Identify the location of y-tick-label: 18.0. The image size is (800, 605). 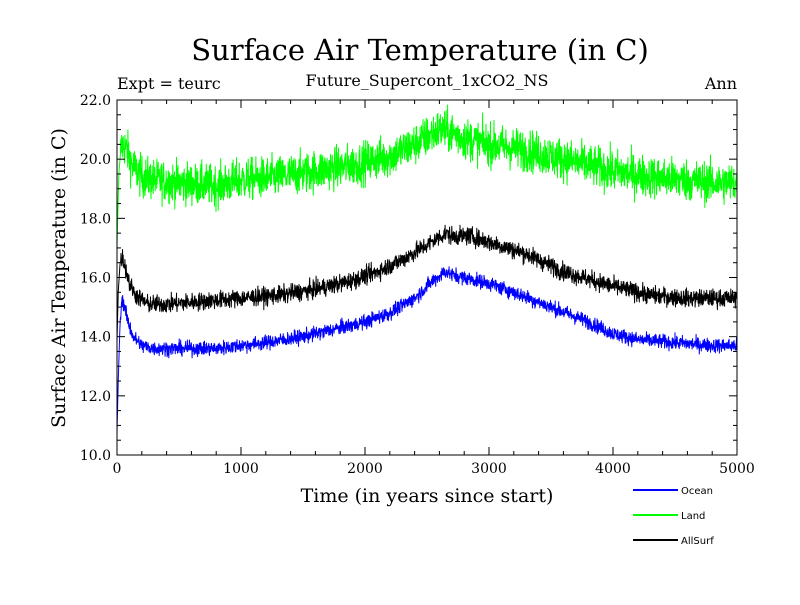
(95, 219).